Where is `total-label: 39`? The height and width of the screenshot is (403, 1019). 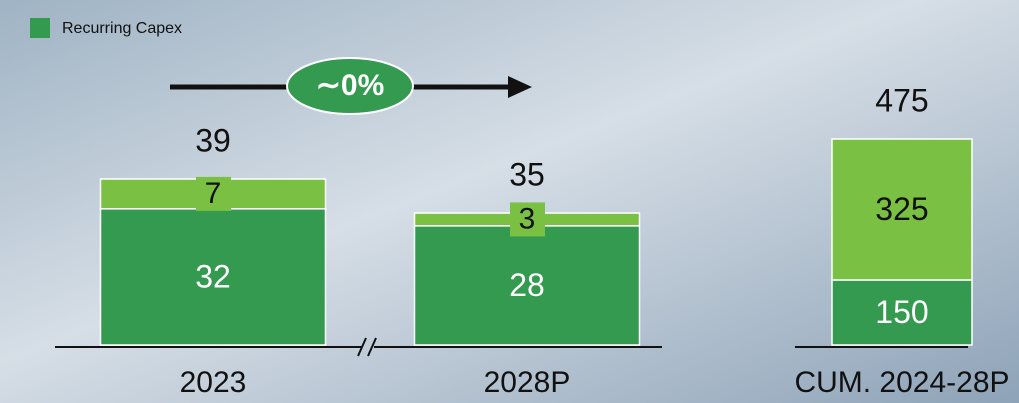
total-label: 39 is located at coordinates (213, 140).